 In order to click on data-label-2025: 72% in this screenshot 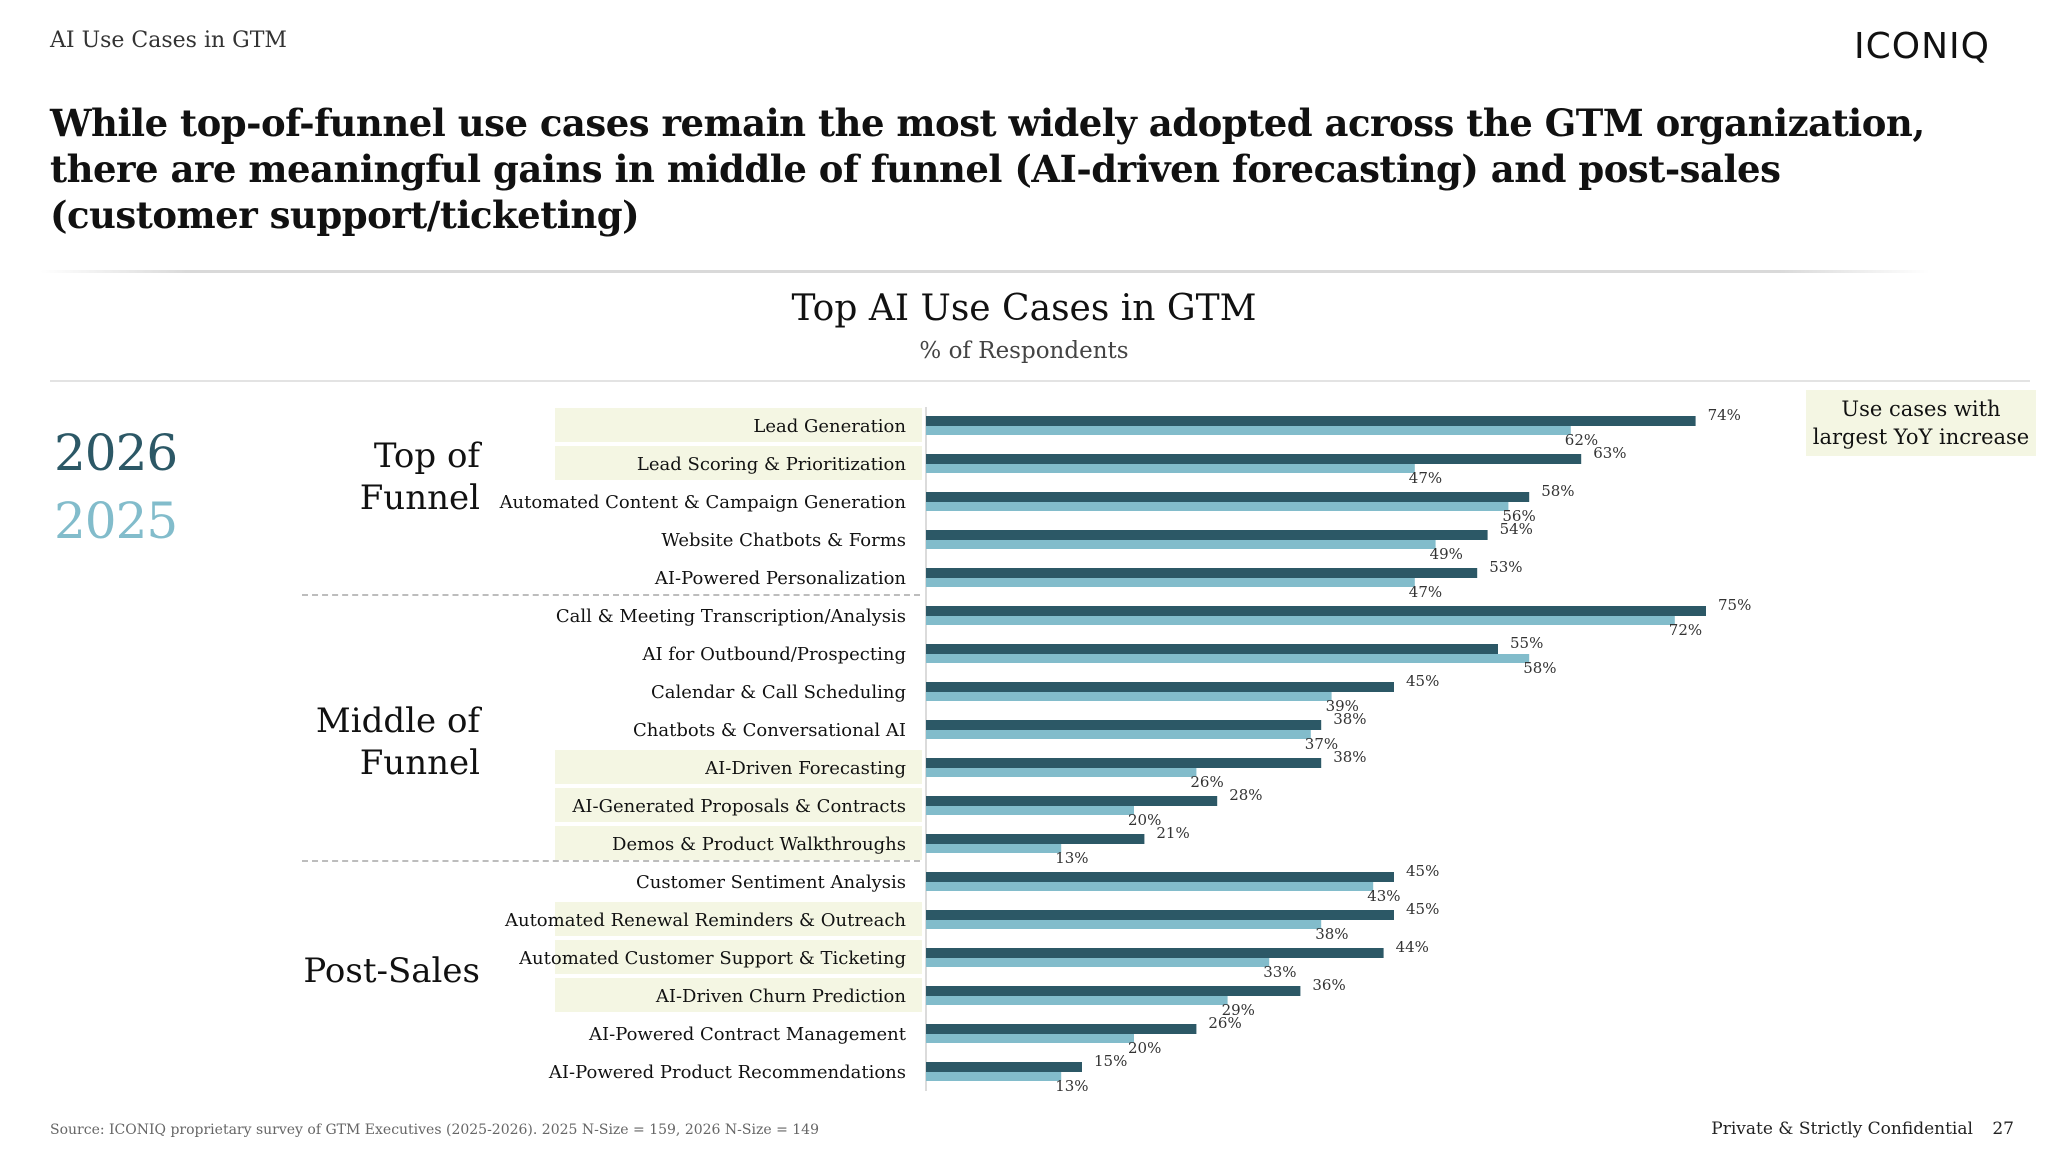, I will do `click(1685, 630)`.